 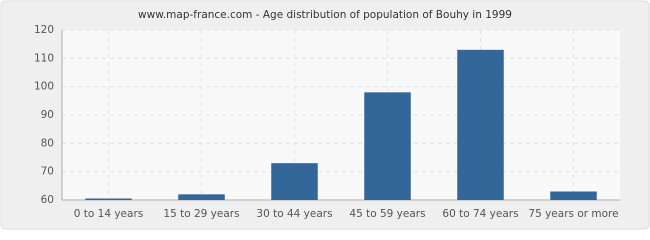 I want to click on y-tick-label: 110, so click(x=44, y=58).